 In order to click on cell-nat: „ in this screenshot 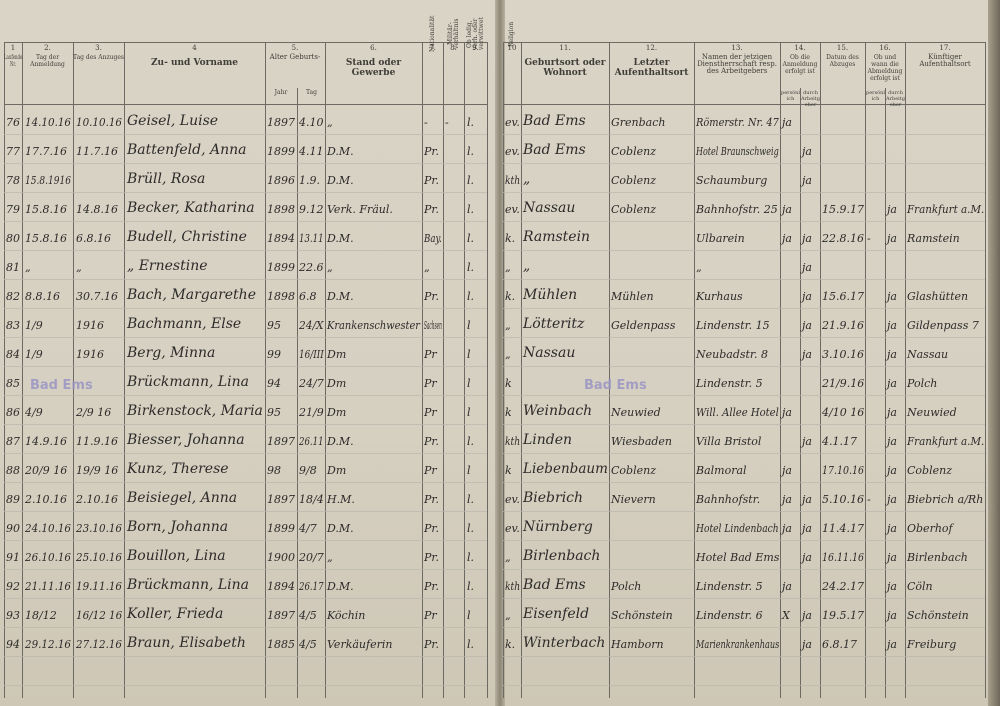, I will do `click(427, 267)`.